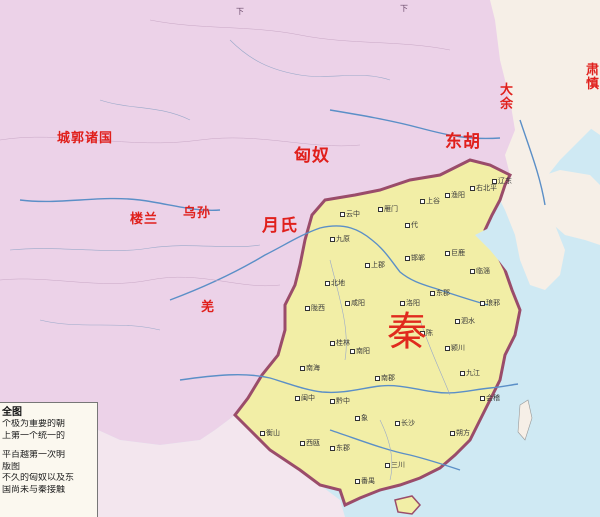 The image size is (600, 517). What do you see at coordinates (388, 209) in the screenshot?
I see `city-label: 雁门` at bounding box center [388, 209].